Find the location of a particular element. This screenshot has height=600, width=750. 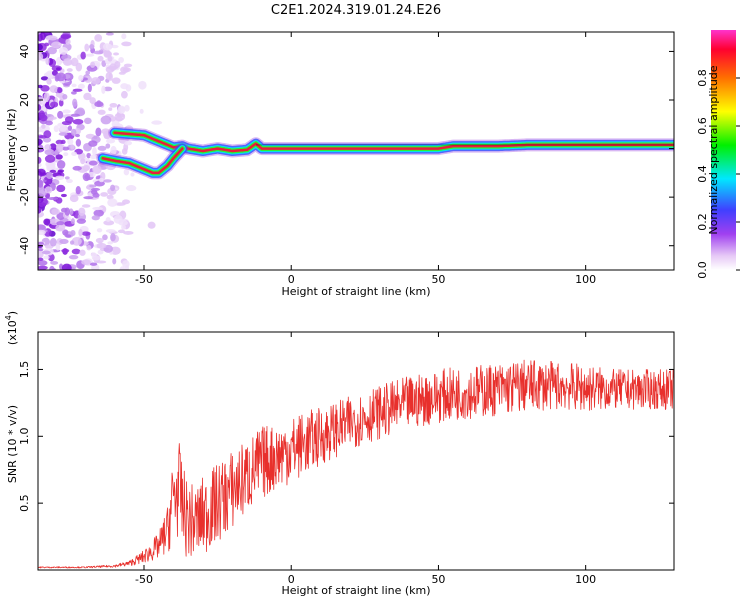

y-tick-label: -20 is located at coordinates (24, 197).